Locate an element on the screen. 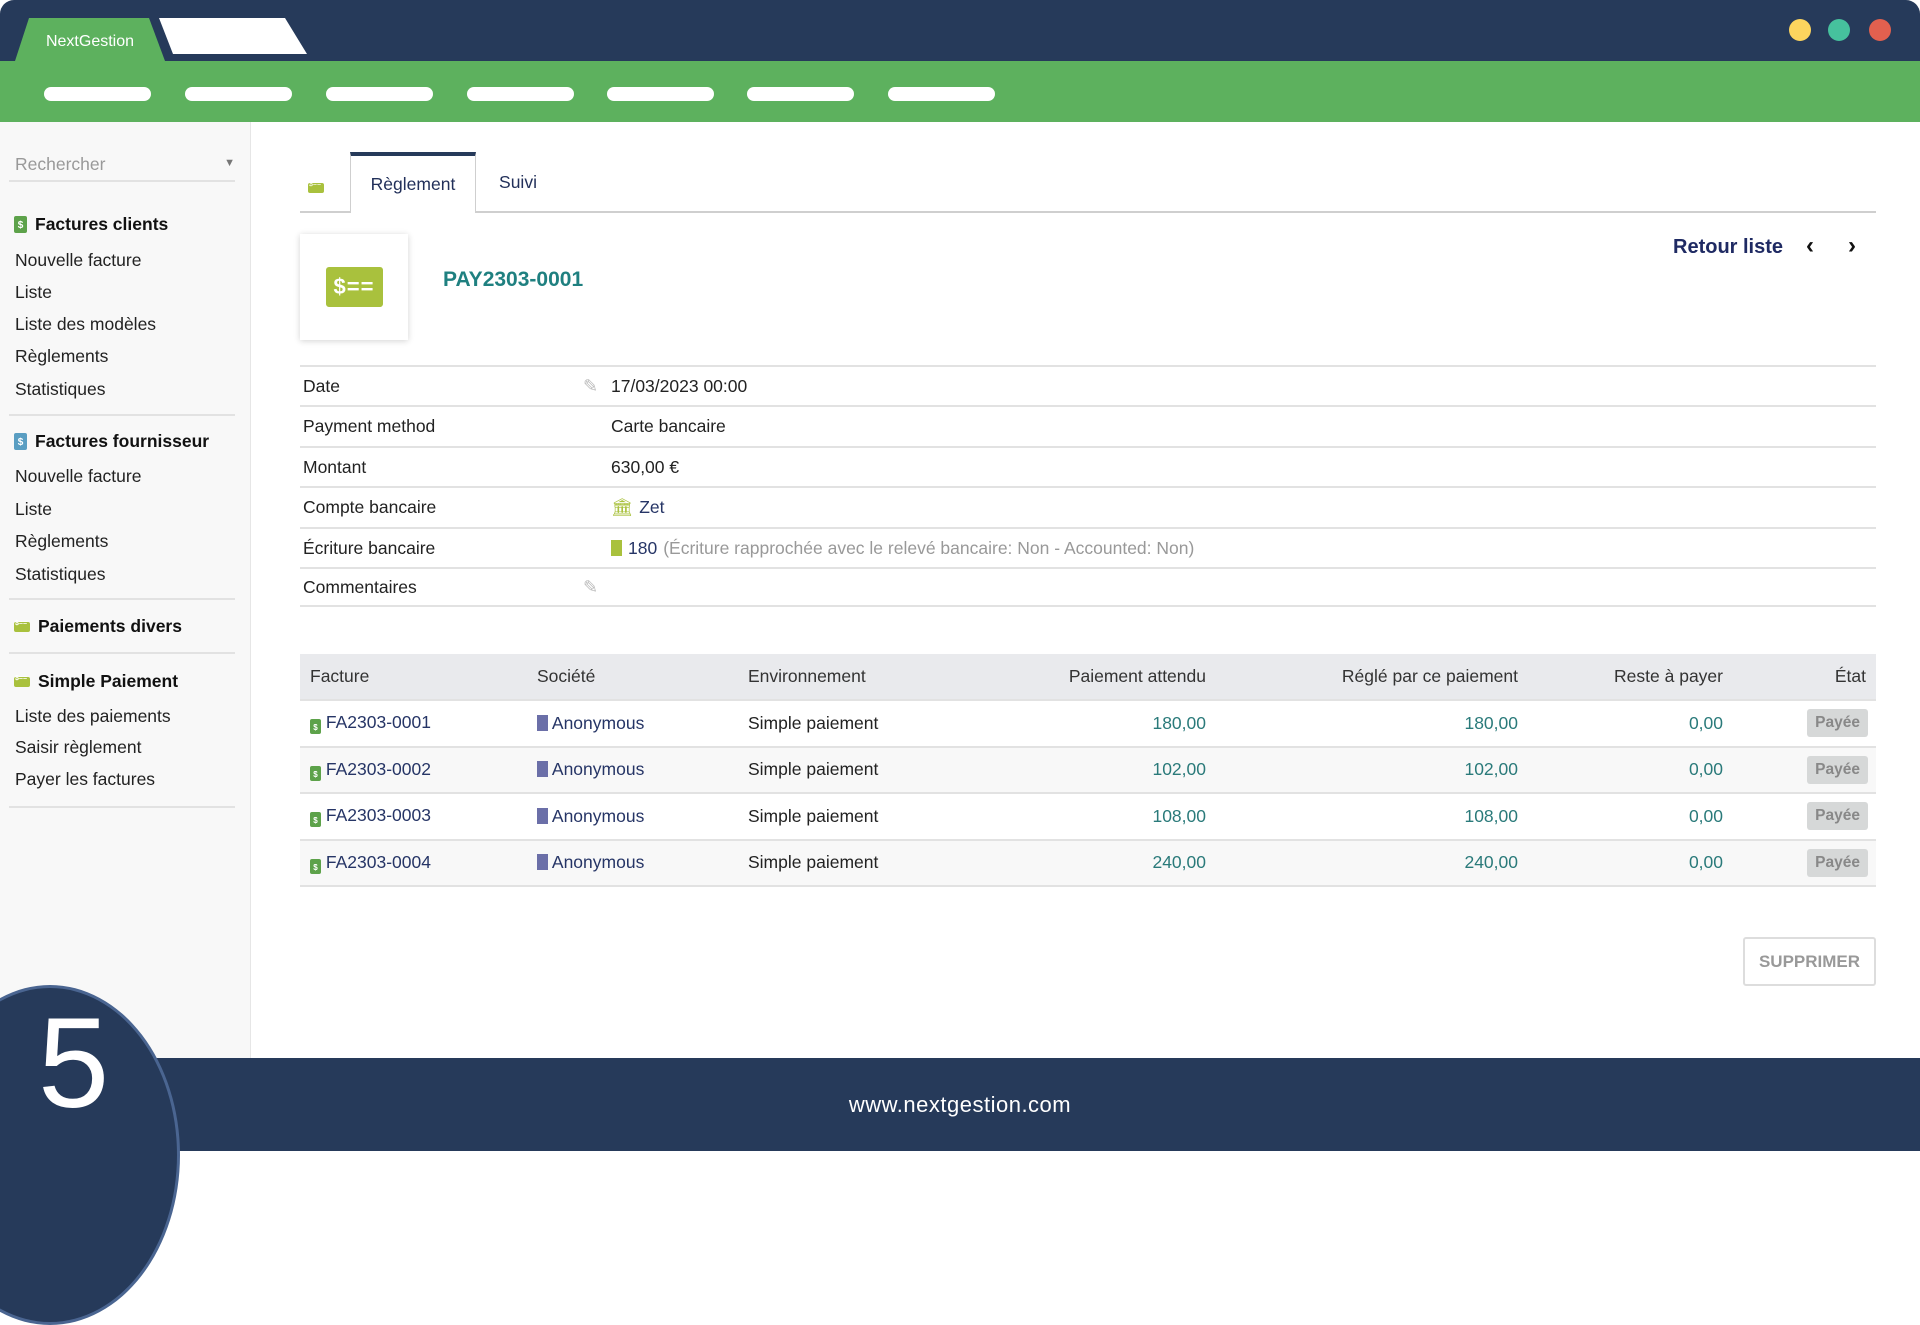  sidebar-item: Payer les factures is located at coordinates (85, 779).